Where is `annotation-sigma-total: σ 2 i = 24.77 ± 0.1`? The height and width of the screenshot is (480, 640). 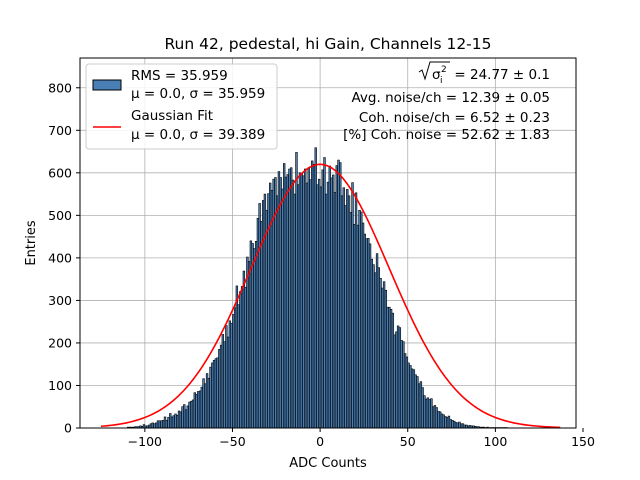
annotation-sigma-total: σ 2 i = 24.77 ± 0.1 is located at coordinates (484, 73).